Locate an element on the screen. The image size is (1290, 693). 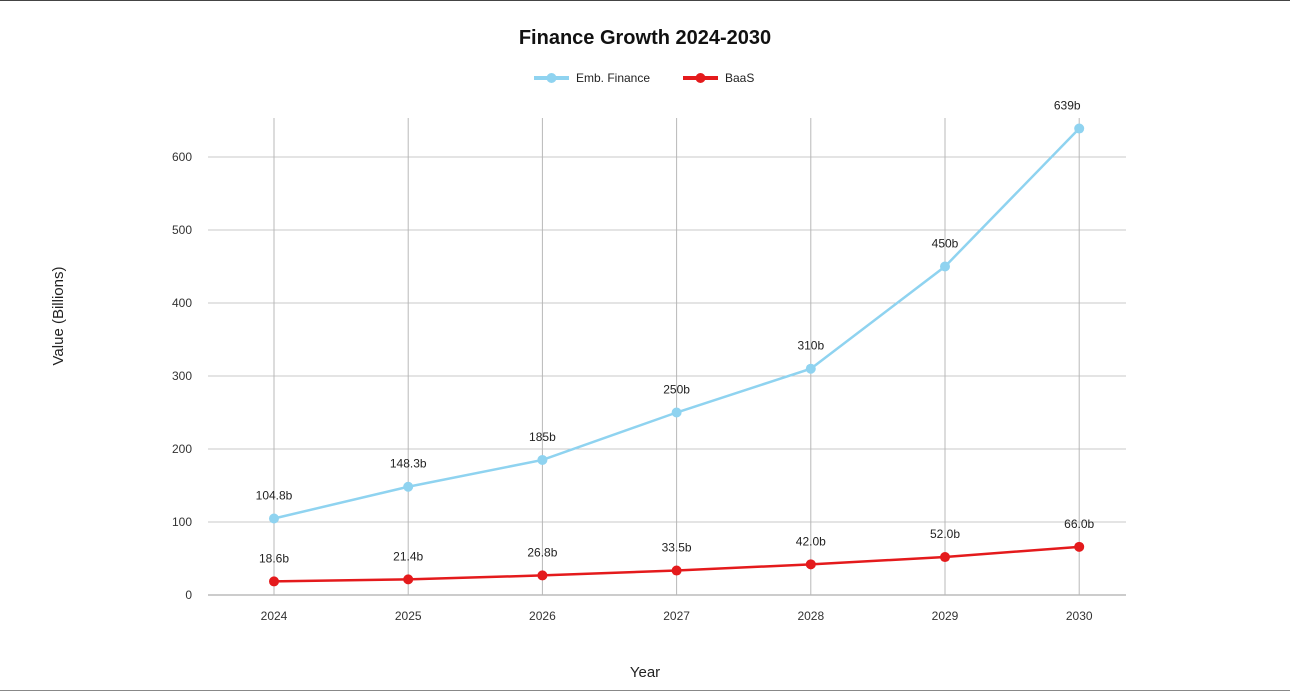
y-tick-label: 500 is located at coordinates (182, 230).